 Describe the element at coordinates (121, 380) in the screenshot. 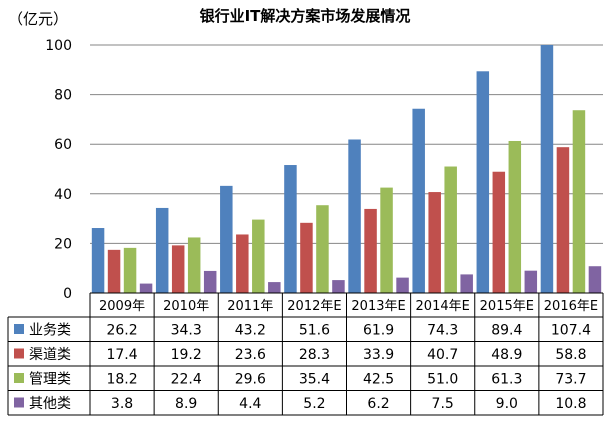

I see `data-label: 18.2` at that location.